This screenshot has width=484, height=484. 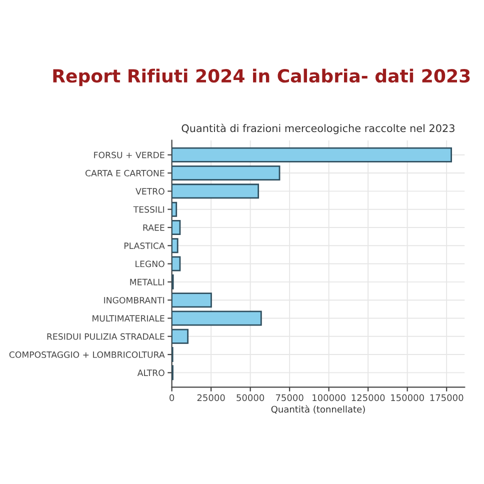 I want to click on y-tick-label: TESSILI, so click(x=148, y=209).